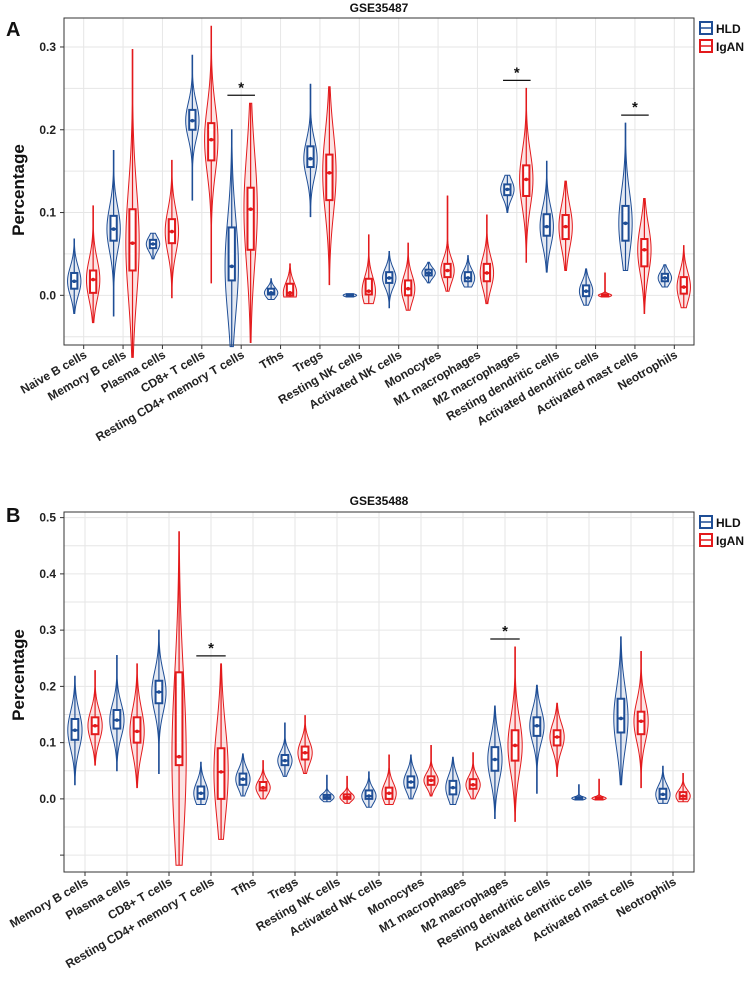  What do you see at coordinates (47, 574) in the screenshot?
I see `y-tick-label: 0.4` at bounding box center [47, 574].